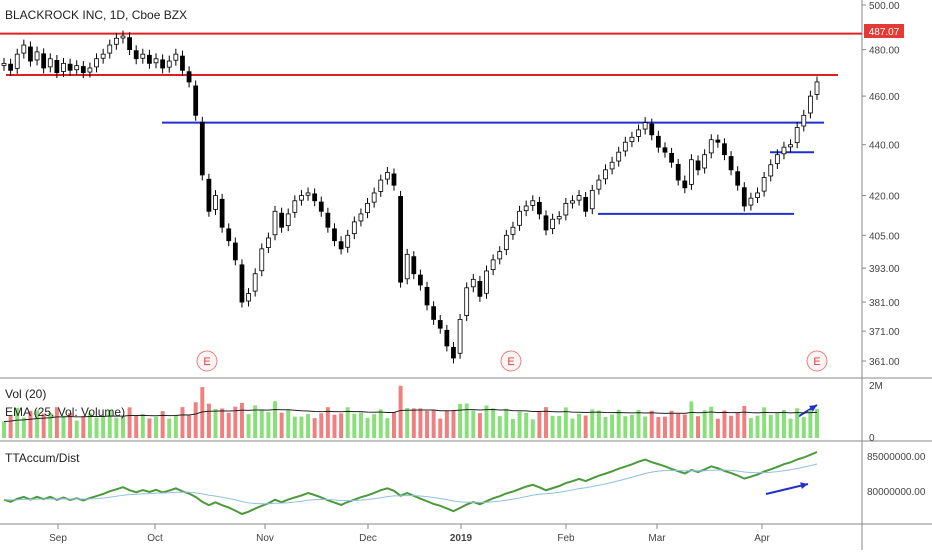  What do you see at coordinates (884, 97) in the screenshot?
I see `price-tick-label: 460.00` at bounding box center [884, 97].